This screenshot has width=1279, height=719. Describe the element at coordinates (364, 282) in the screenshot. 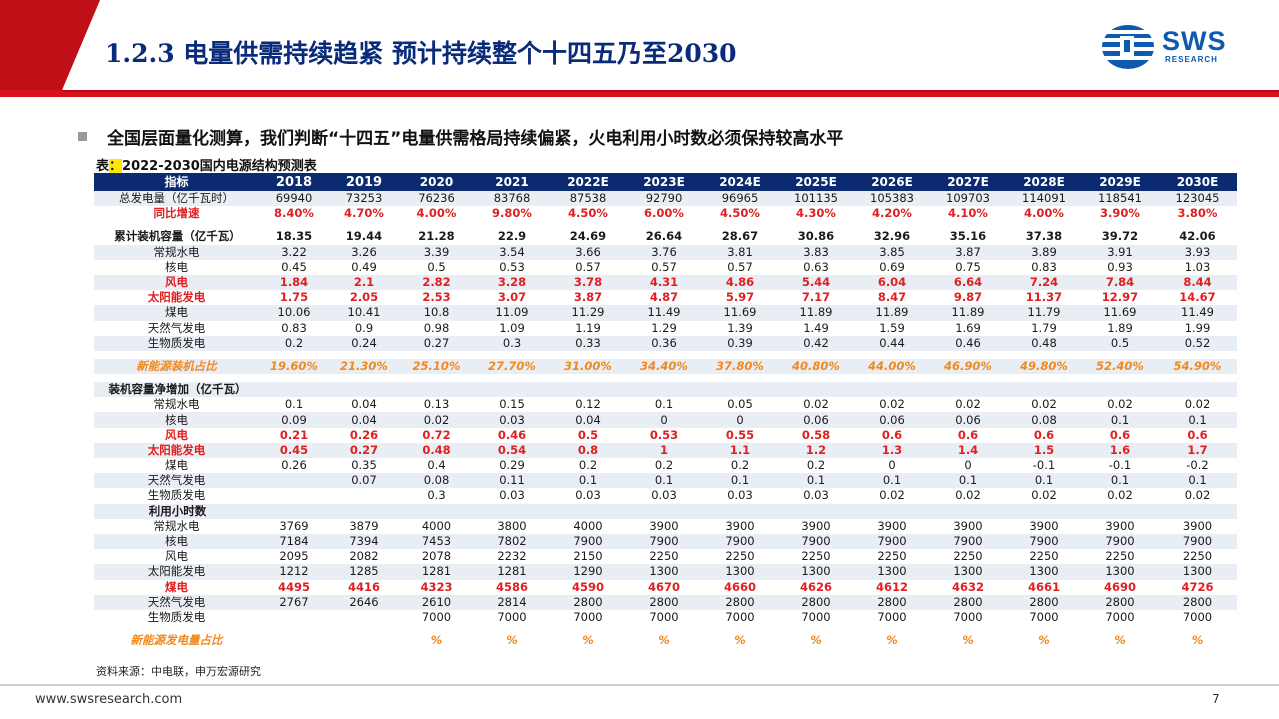

I see `table-cell: 2.1` at that location.